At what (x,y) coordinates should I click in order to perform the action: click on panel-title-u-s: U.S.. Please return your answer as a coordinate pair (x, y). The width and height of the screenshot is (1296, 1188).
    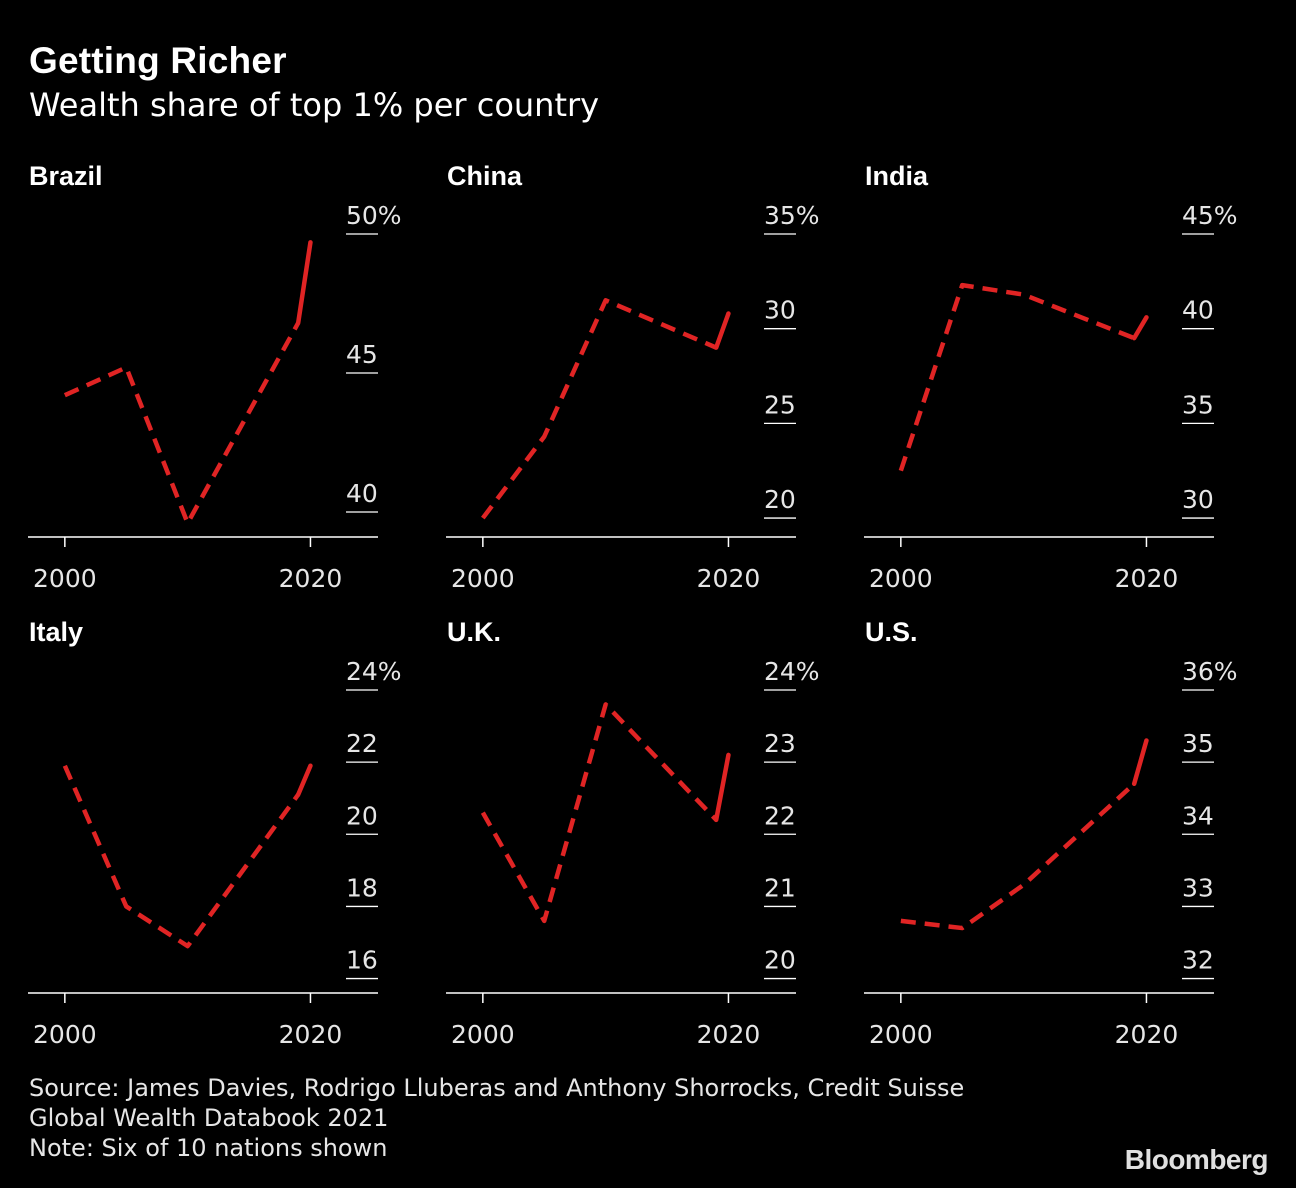
    Looking at the image, I should click on (891, 632).